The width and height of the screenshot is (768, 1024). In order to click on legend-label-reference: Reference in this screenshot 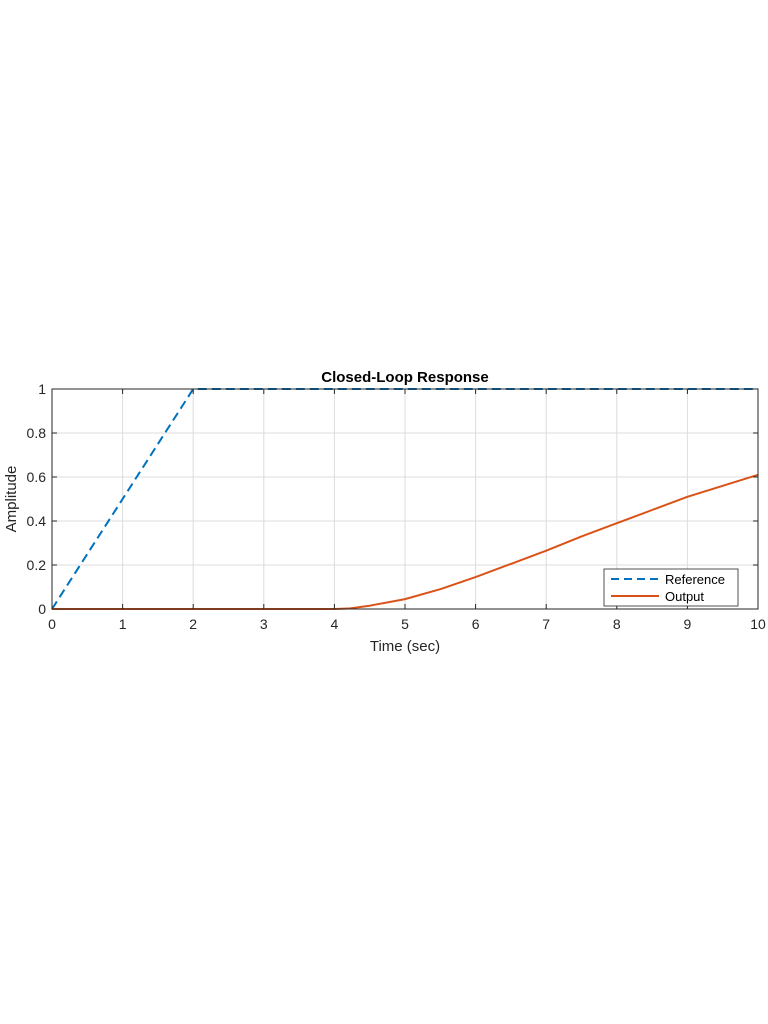, I will do `click(695, 579)`.